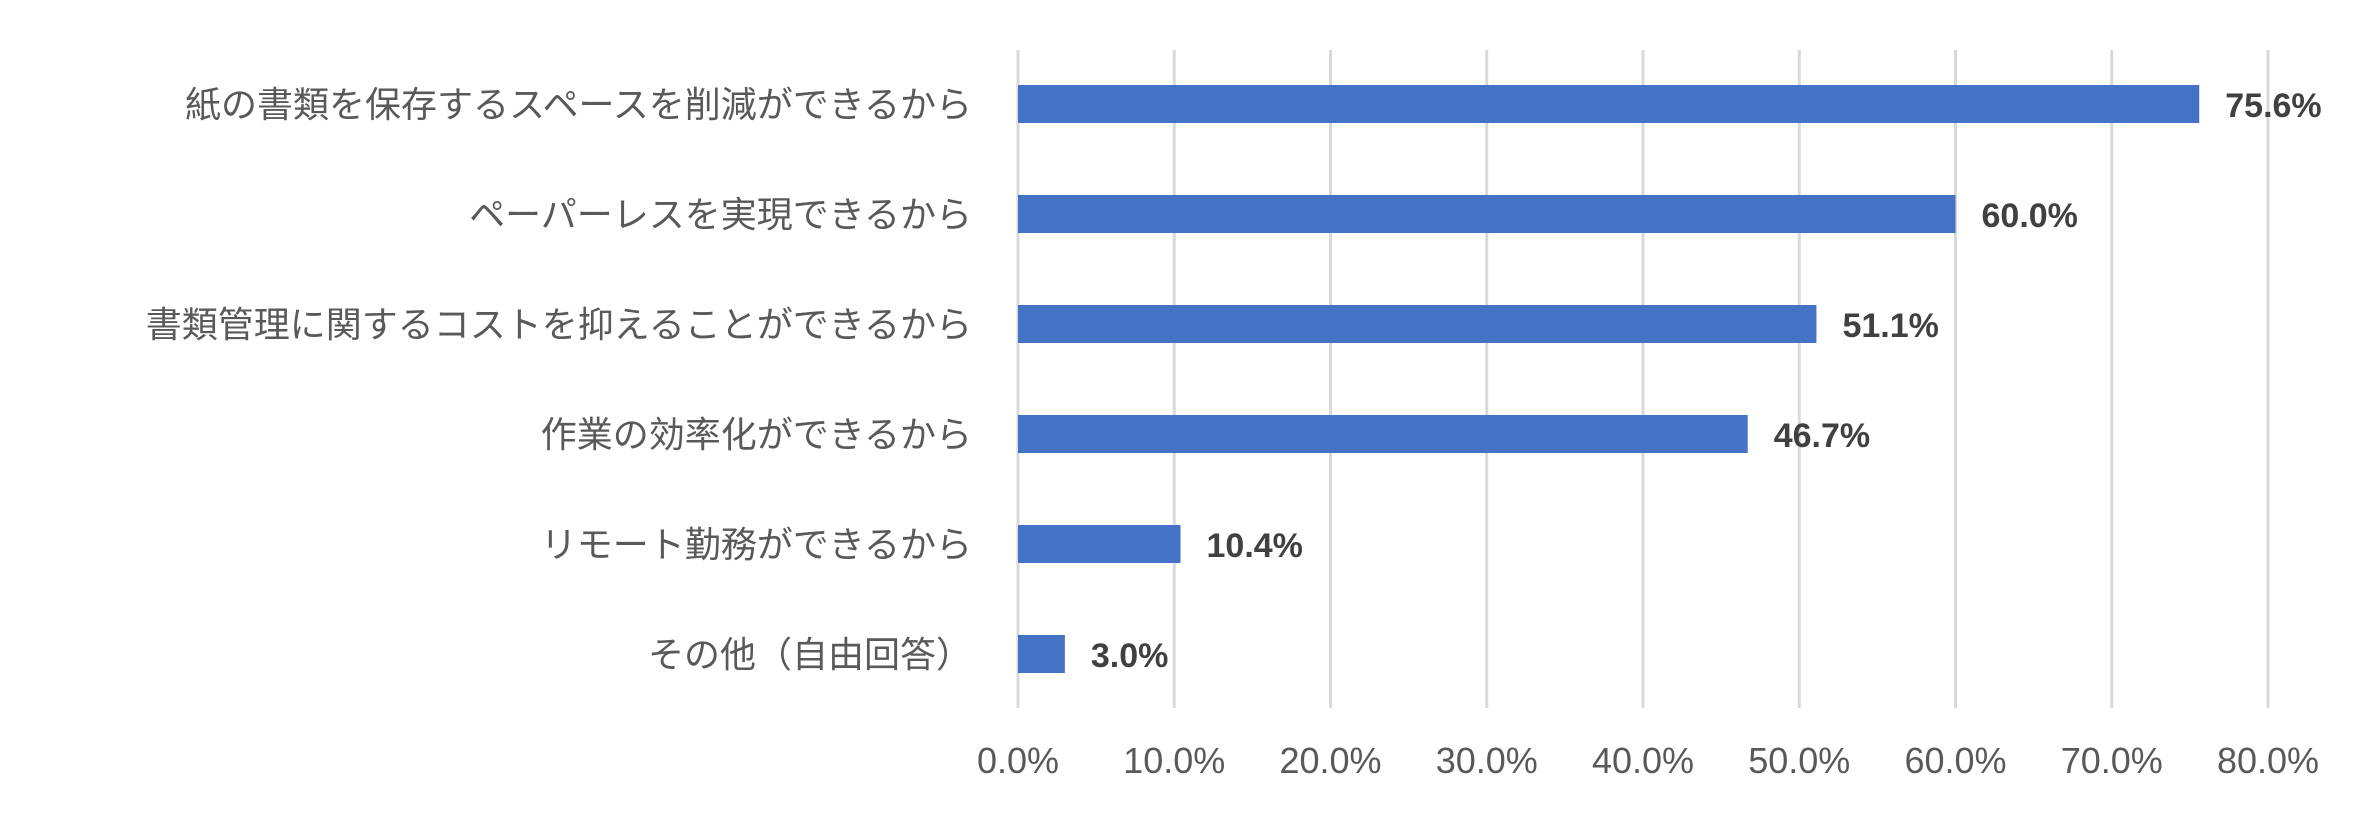 This screenshot has width=2370, height=814. What do you see at coordinates (2030, 216) in the screenshot?
I see `value-label: 60.0%` at bounding box center [2030, 216].